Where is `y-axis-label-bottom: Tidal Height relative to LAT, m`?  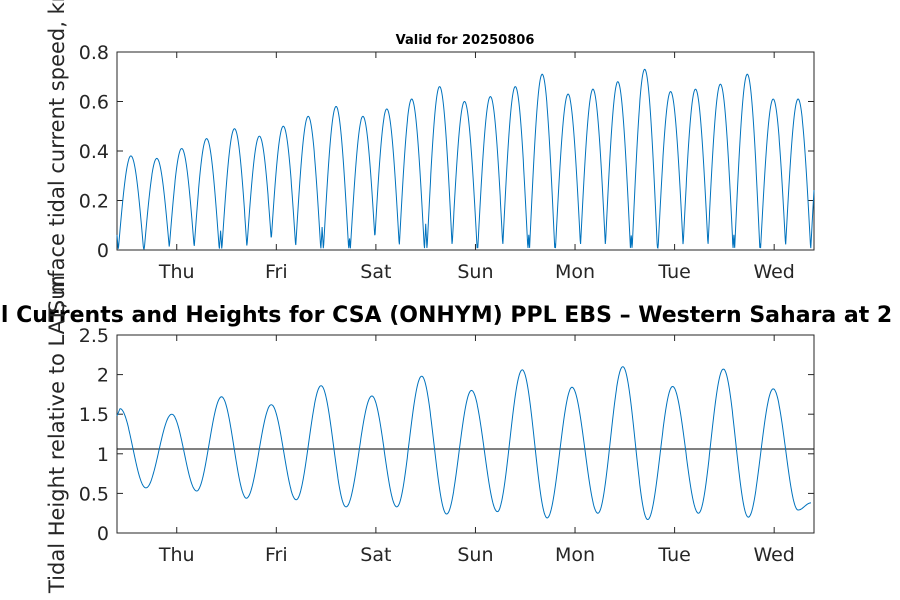
y-axis-label-bottom: Tidal Height relative to LAT, m is located at coordinates (57, 434).